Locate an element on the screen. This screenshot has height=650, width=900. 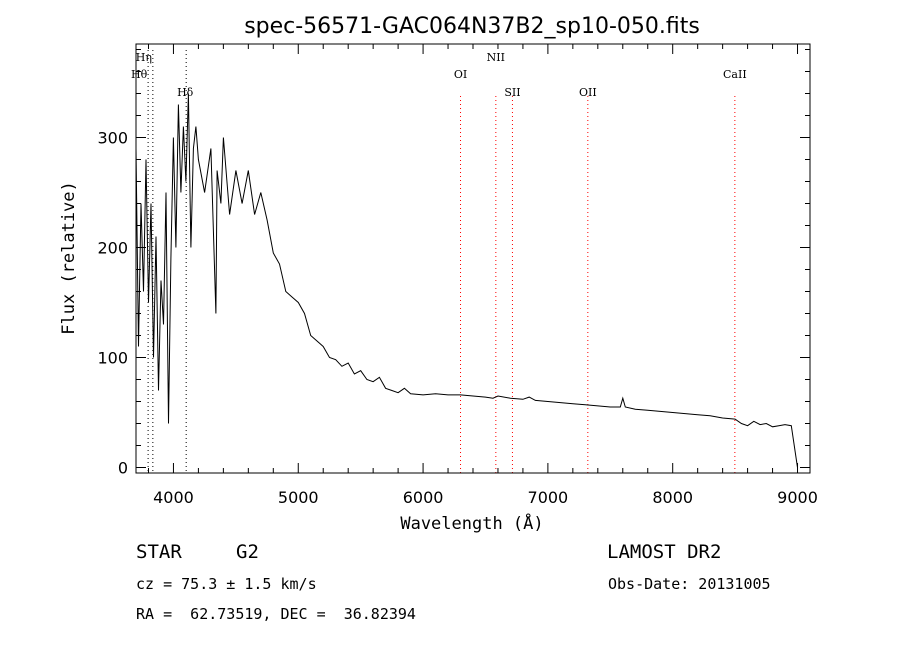
survey-label: LAMOST DR2 is located at coordinates (664, 552).